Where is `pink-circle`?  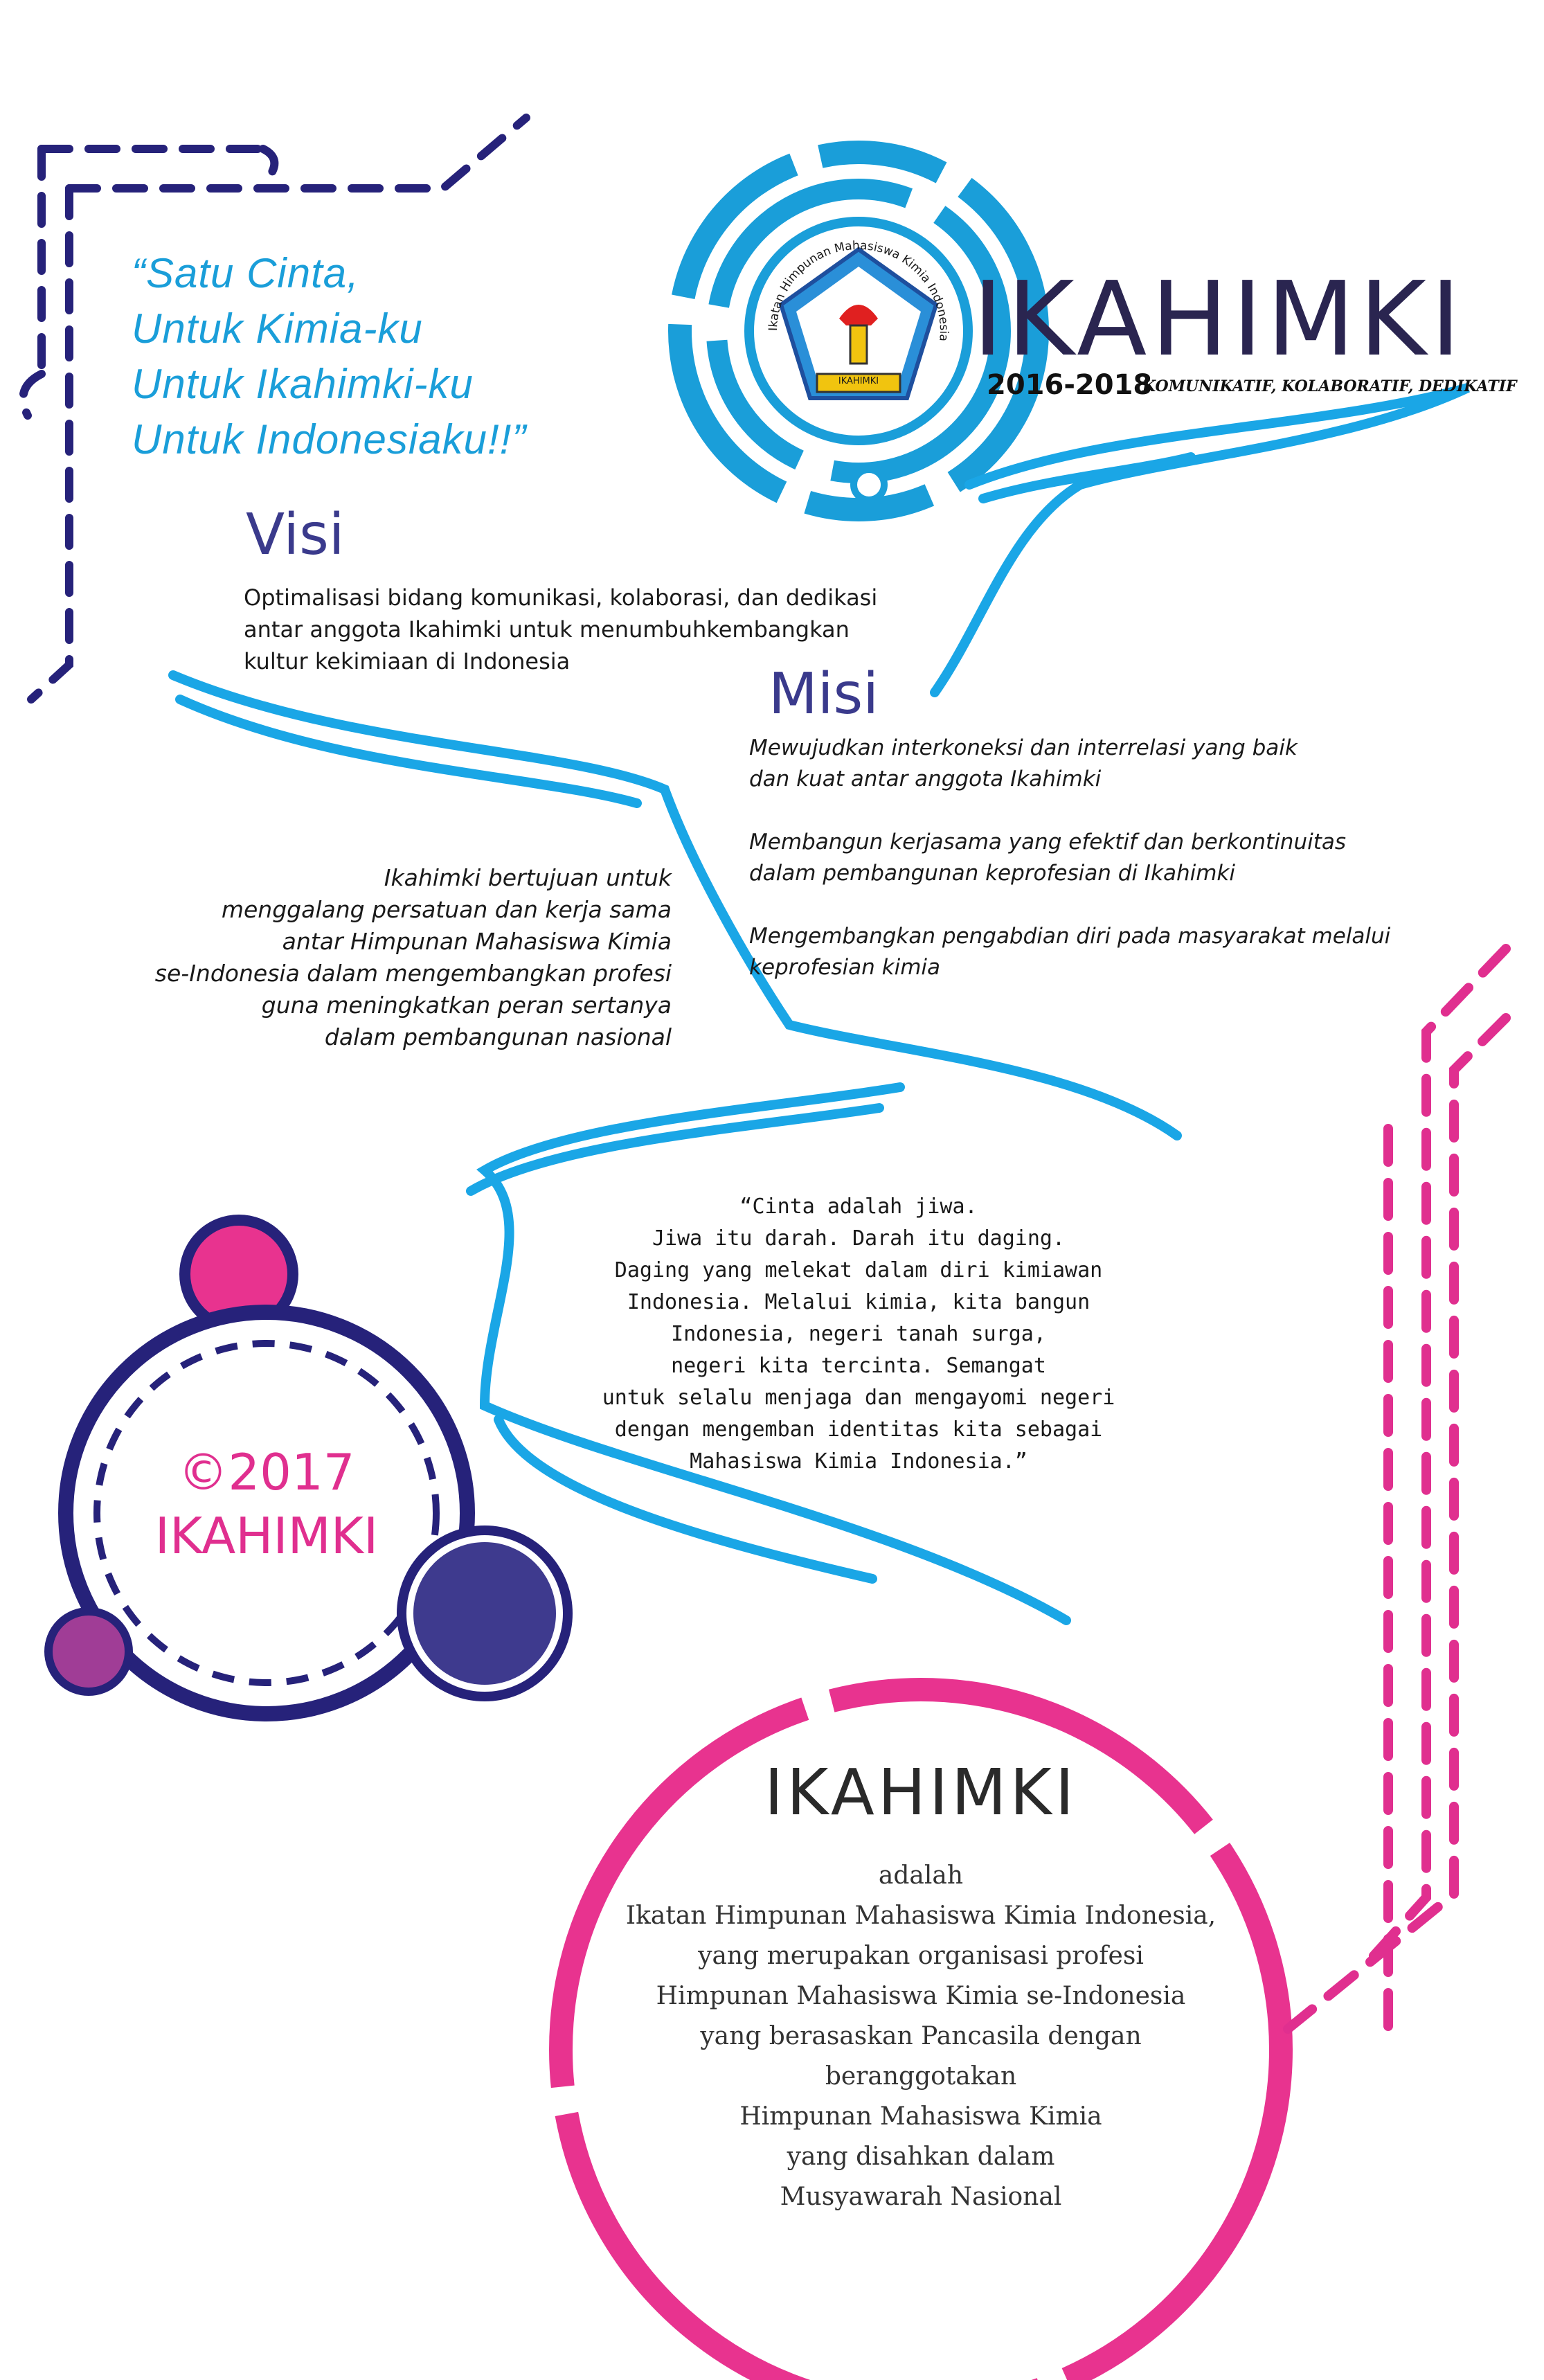 pink-circle is located at coordinates (921, 2029).